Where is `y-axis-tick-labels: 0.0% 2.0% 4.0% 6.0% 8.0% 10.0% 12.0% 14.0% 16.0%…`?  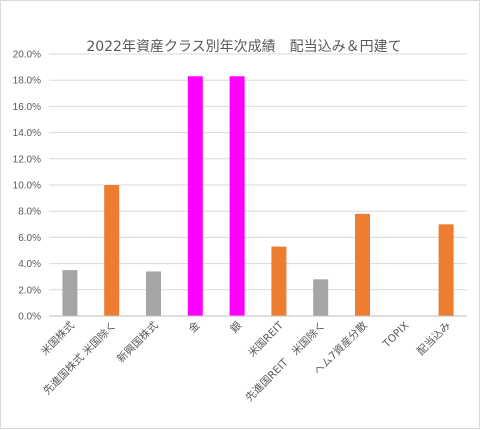
y-axis-tick-labels: 0.0% 2.0% 4.0% 6.0% 8.0% 10.0% 12.0% 14.0% 16.0%… is located at coordinates (27, 186).